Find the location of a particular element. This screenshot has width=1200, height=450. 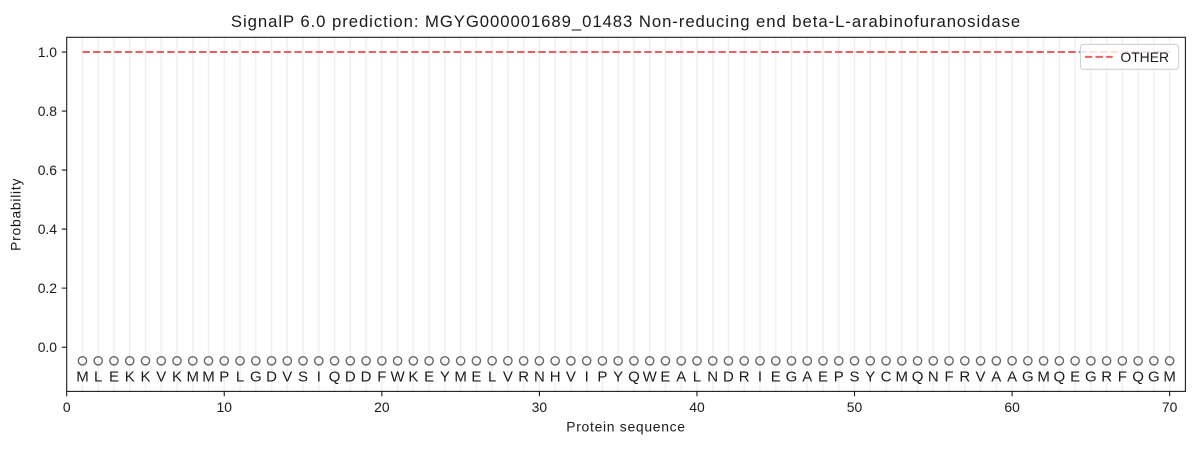

svg-text: H is located at coordinates (555, 376).